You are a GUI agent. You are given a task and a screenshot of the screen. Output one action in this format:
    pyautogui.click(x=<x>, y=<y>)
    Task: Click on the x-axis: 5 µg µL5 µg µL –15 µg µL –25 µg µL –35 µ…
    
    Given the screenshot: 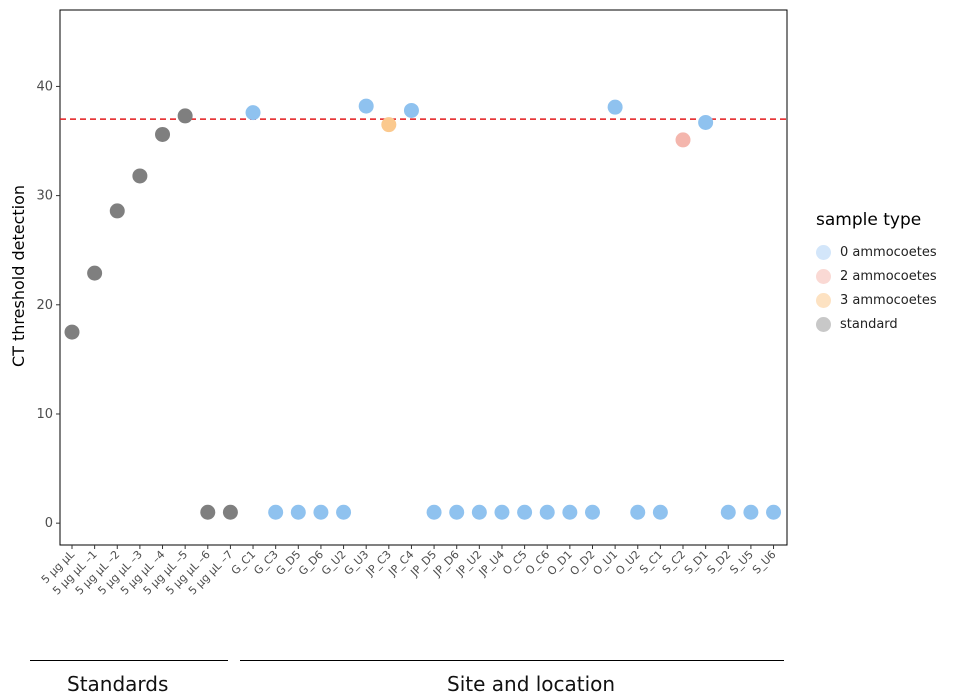 What is the action you would take?
    pyautogui.click(x=409, y=571)
    